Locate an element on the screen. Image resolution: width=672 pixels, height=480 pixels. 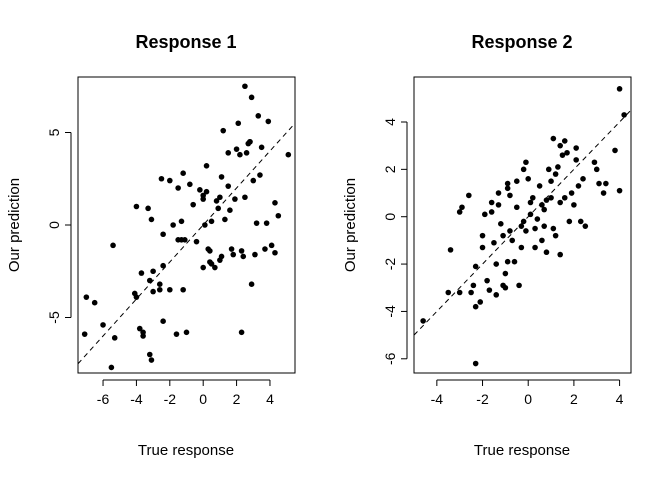
x-tick-label: -4 is located at coordinates (136, 399).